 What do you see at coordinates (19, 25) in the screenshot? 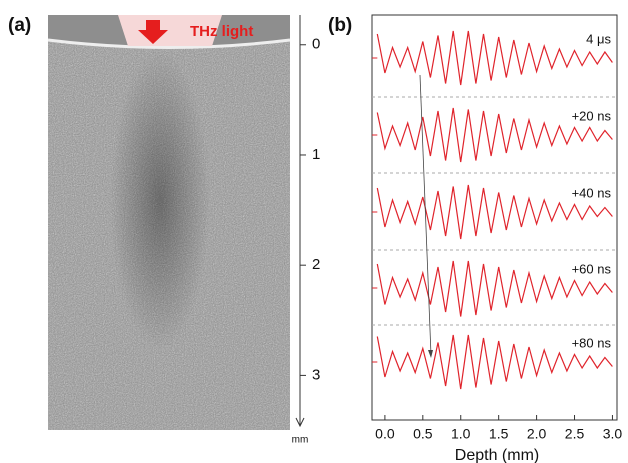
I see `panel-label: (a)` at bounding box center [19, 25].